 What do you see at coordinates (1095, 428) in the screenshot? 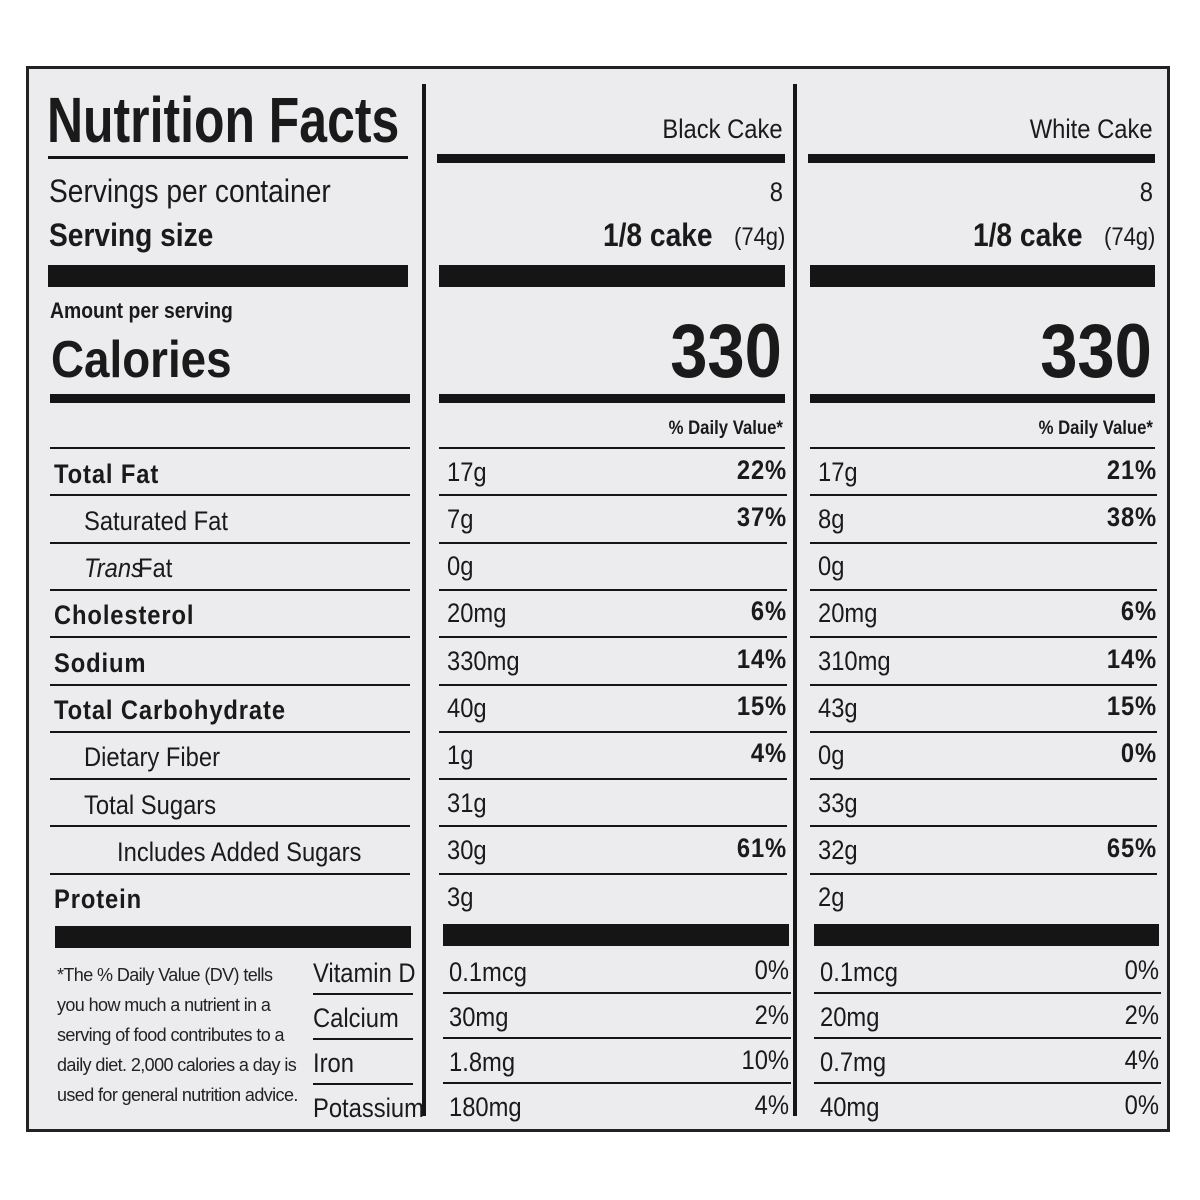
I see `dv-label: % Daily Value*` at bounding box center [1095, 428].